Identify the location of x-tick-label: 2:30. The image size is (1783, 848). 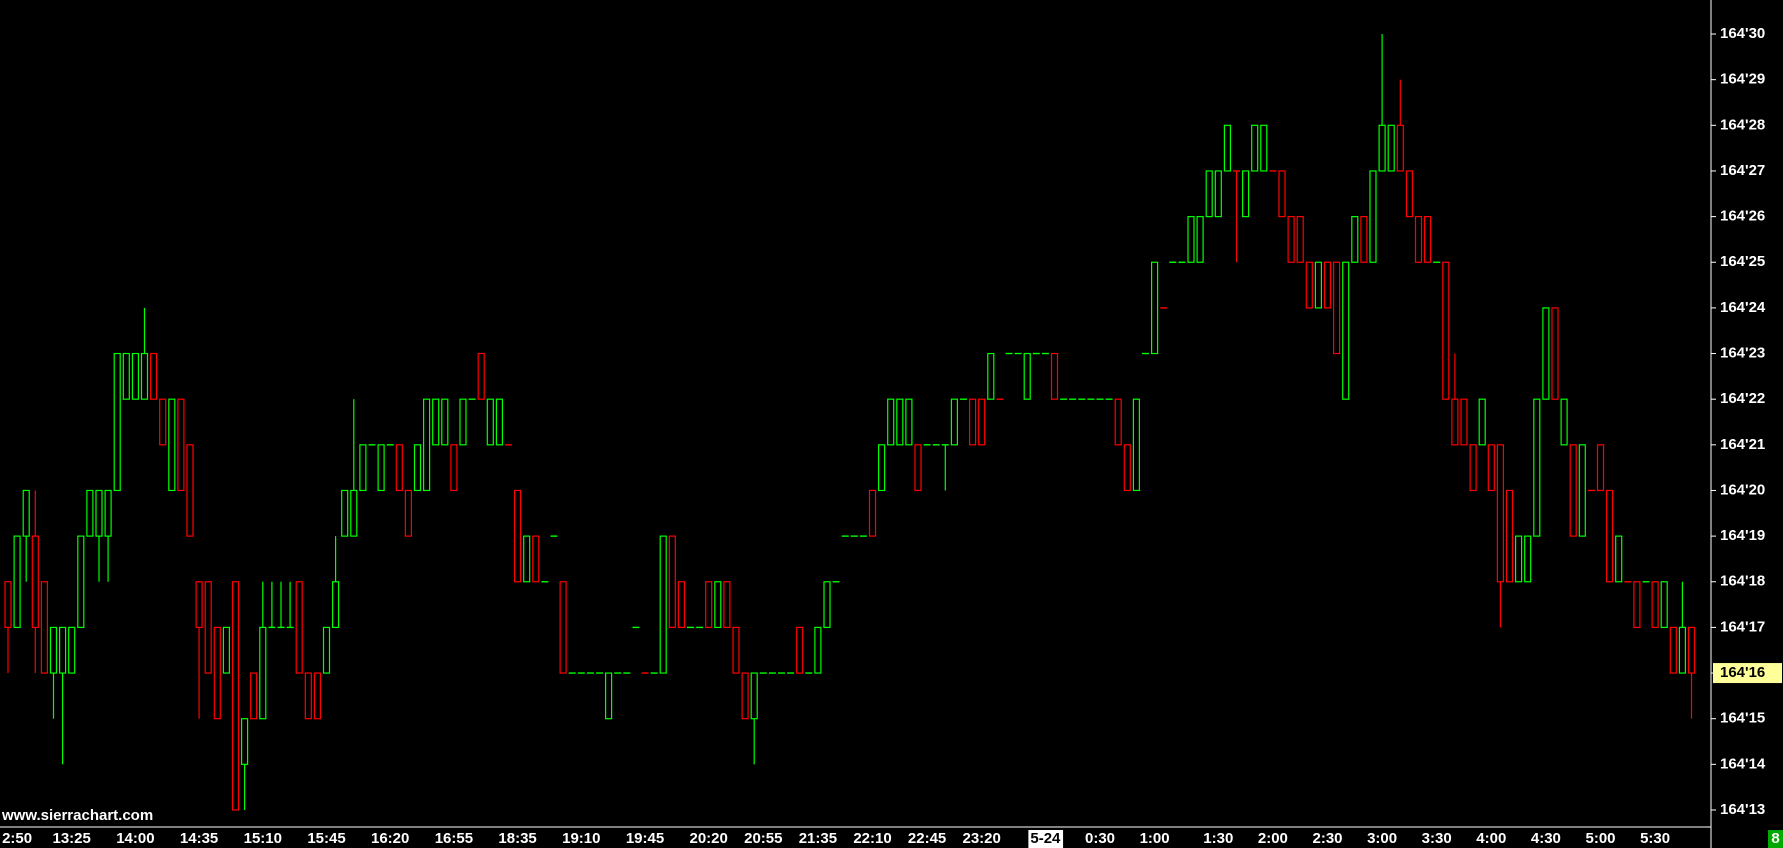
(1327, 838).